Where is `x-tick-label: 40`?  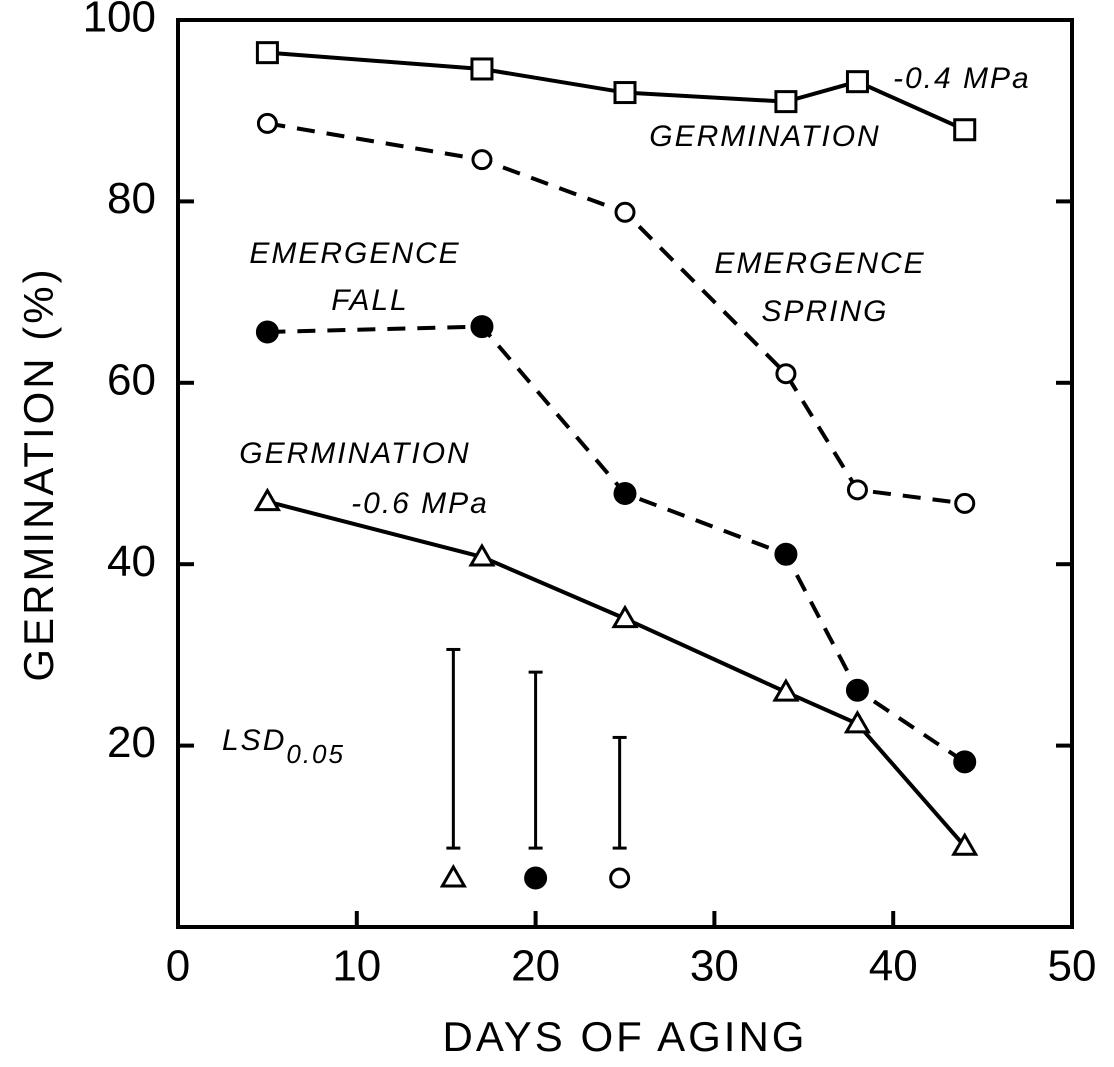
x-tick-label: 40 is located at coordinates (893, 966).